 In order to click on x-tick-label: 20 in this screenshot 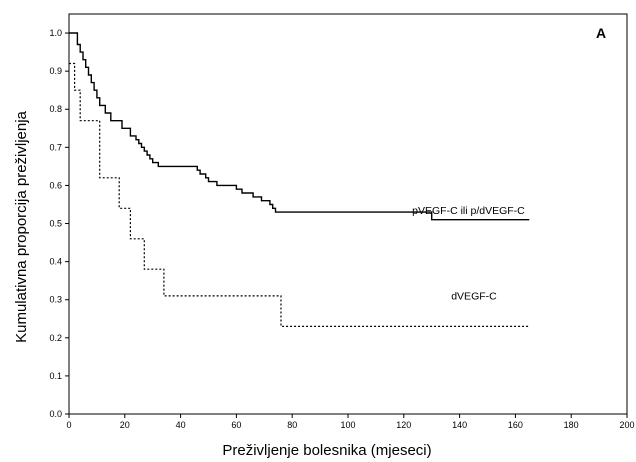, I will do `click(125, 425)`.